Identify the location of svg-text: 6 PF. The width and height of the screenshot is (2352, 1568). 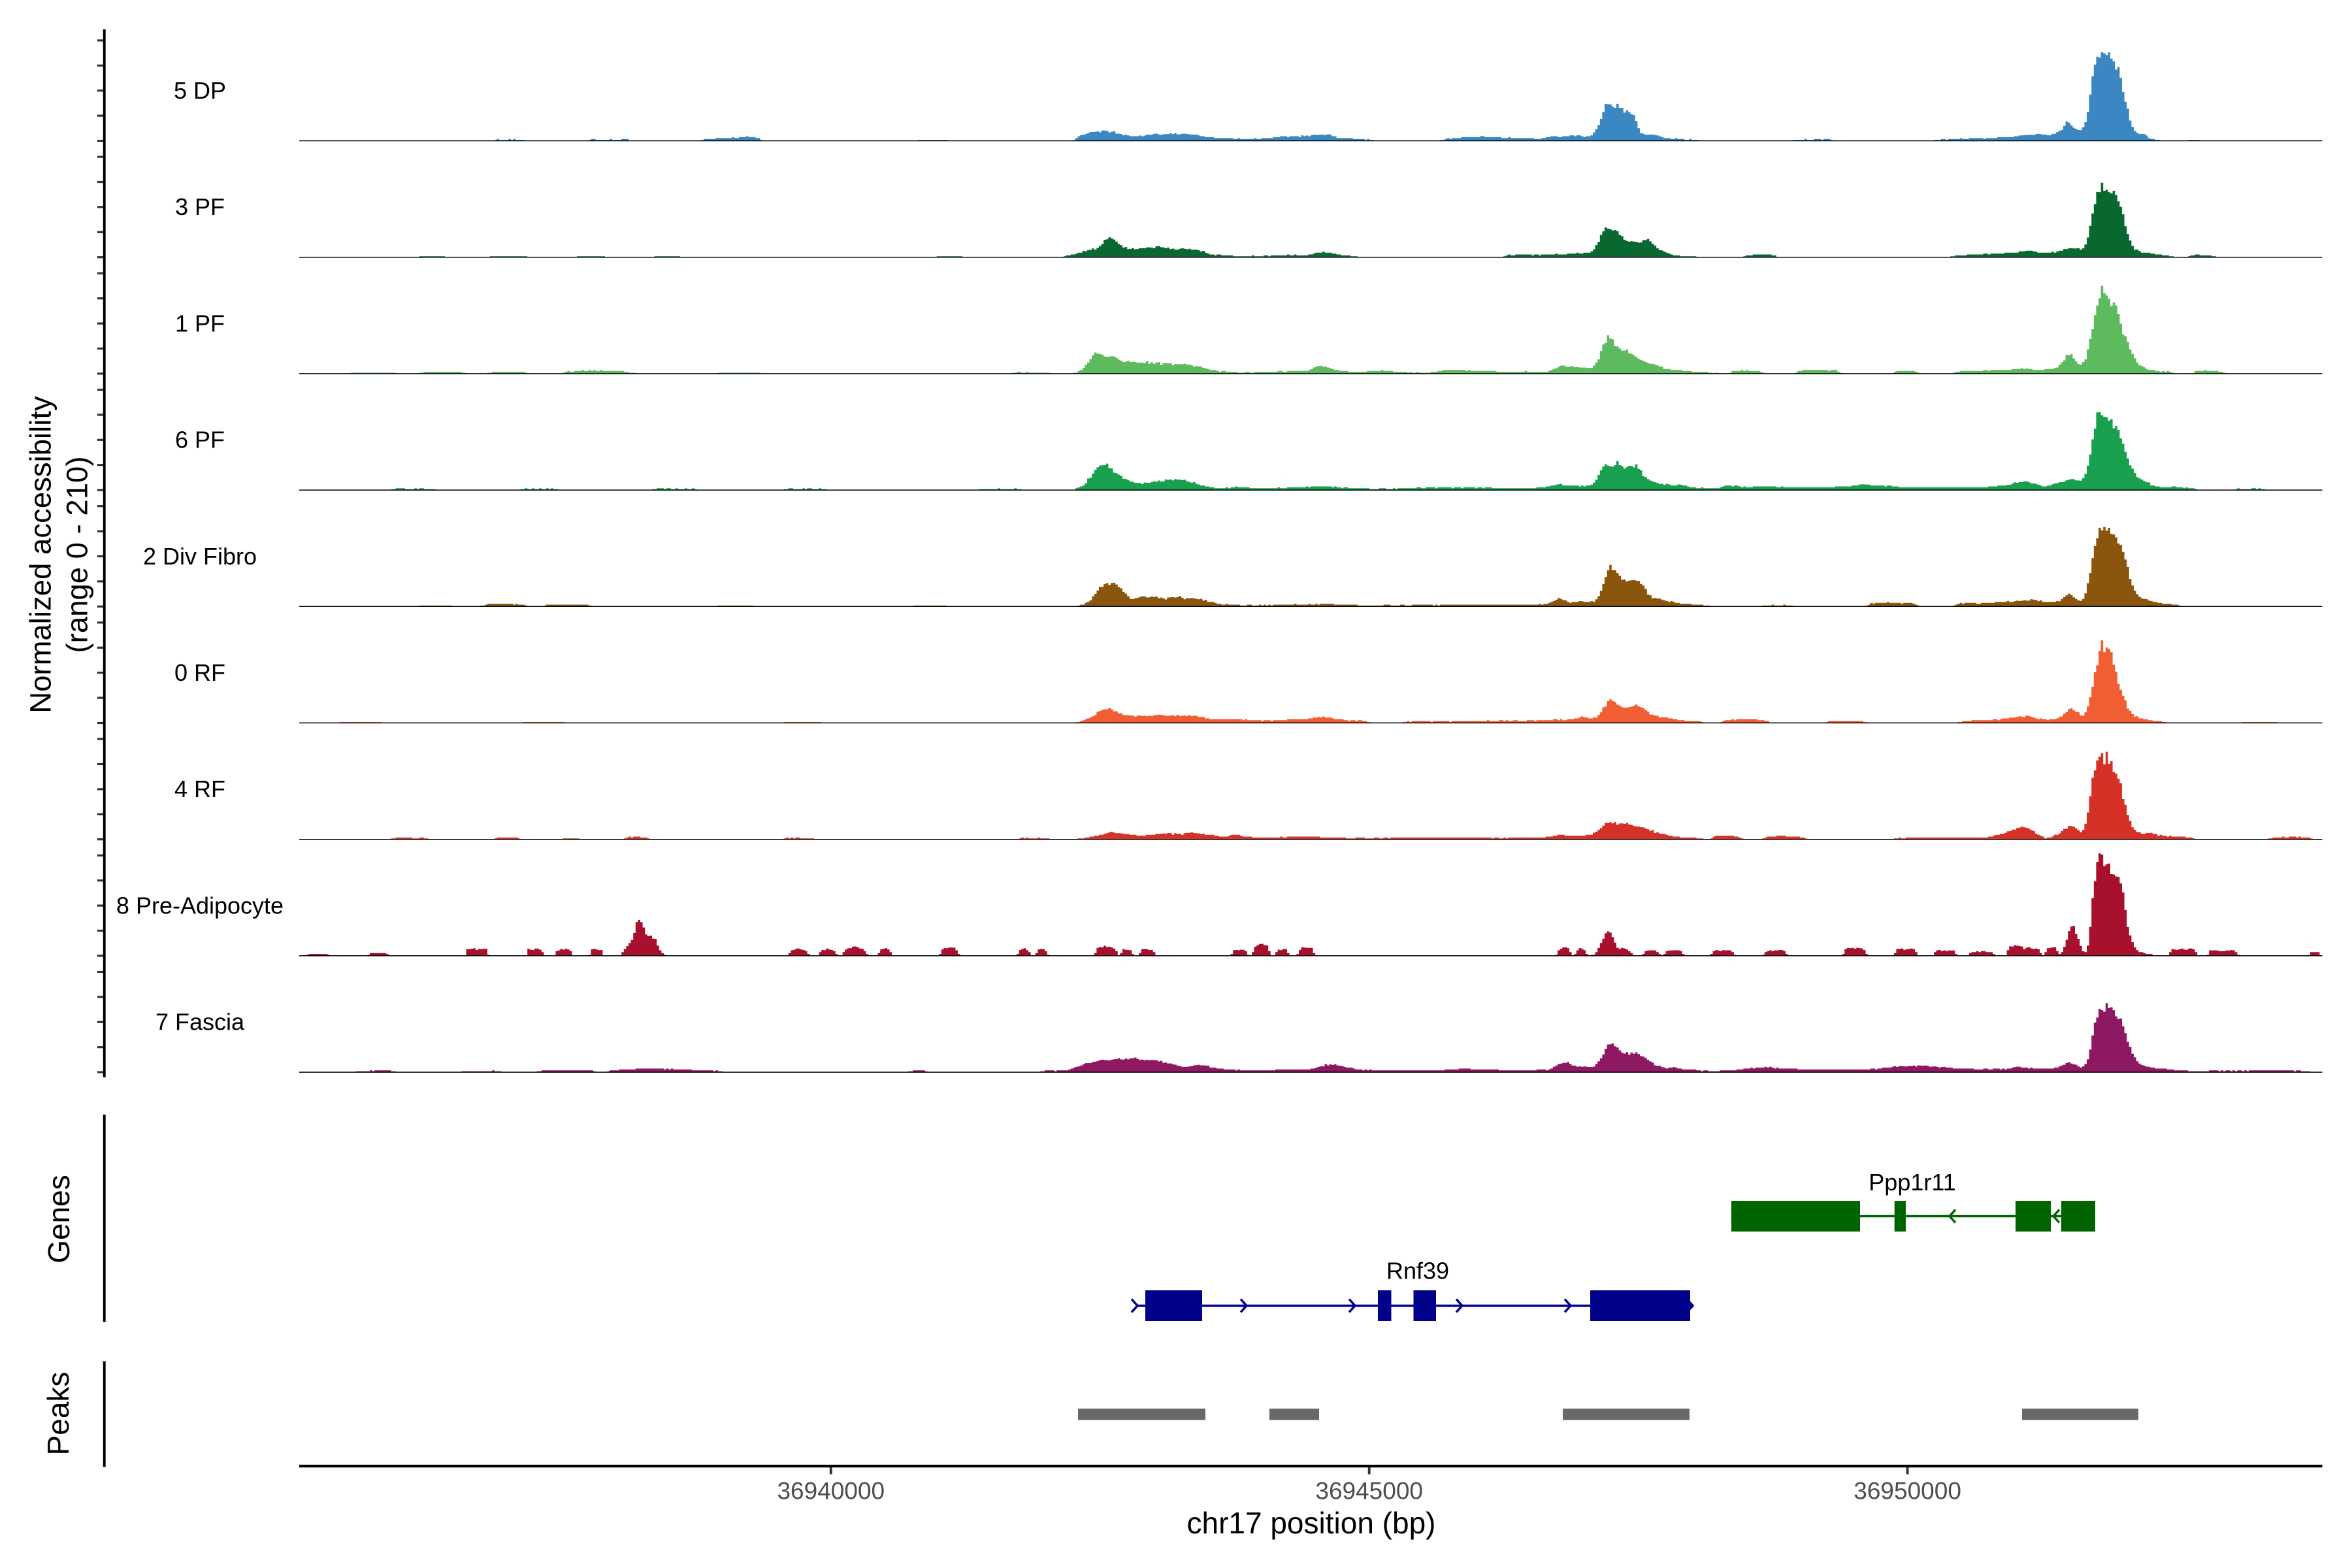
(200, 440).